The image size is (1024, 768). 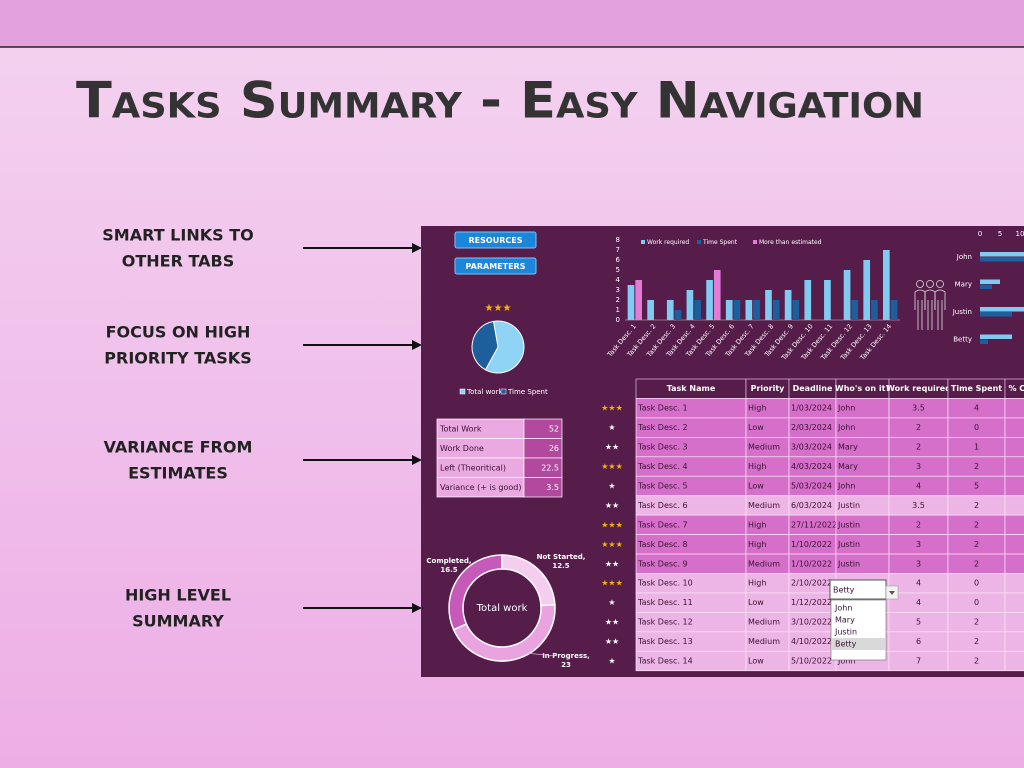 I want to click on donut-value: 23, so click(x=566, y=665).